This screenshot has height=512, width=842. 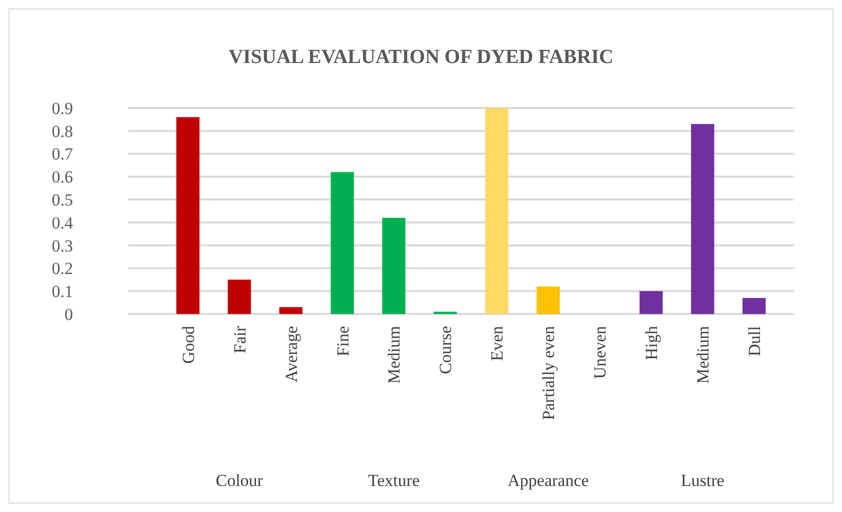 What do you see at coordinates (240, 480) in the screenshot?
I see `text: Colour` at bounding box center [240, 480].